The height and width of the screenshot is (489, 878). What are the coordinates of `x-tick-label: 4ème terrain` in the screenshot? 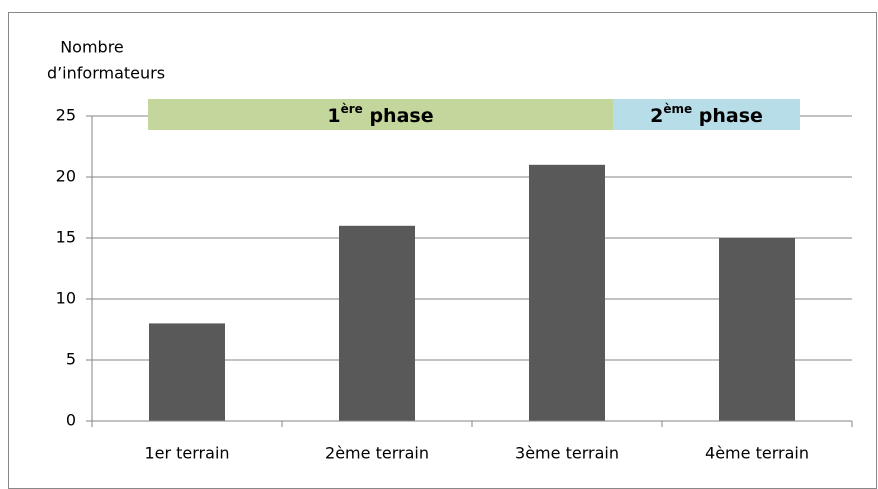 It's located at (757, 453).